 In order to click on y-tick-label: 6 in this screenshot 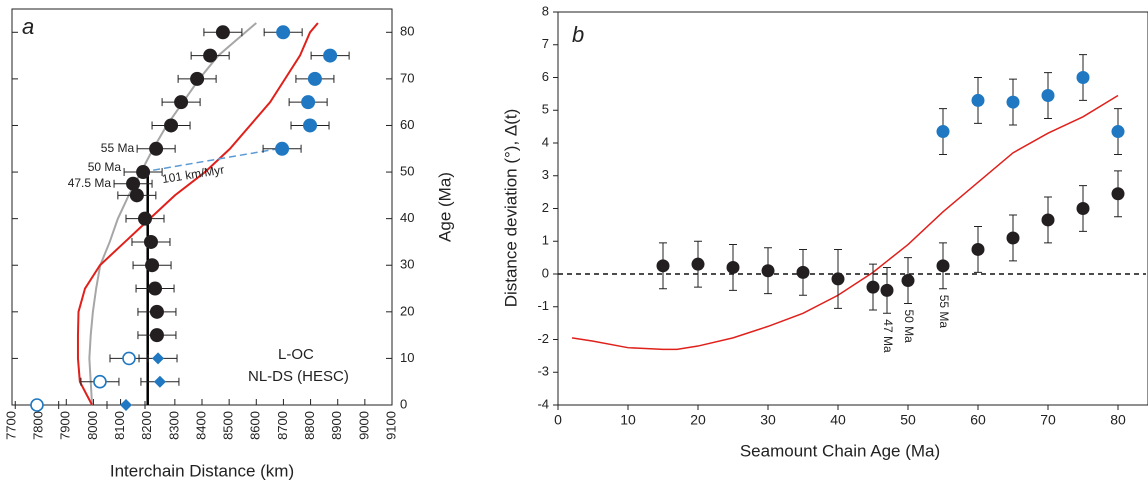, I will do `click(545, 76)`.